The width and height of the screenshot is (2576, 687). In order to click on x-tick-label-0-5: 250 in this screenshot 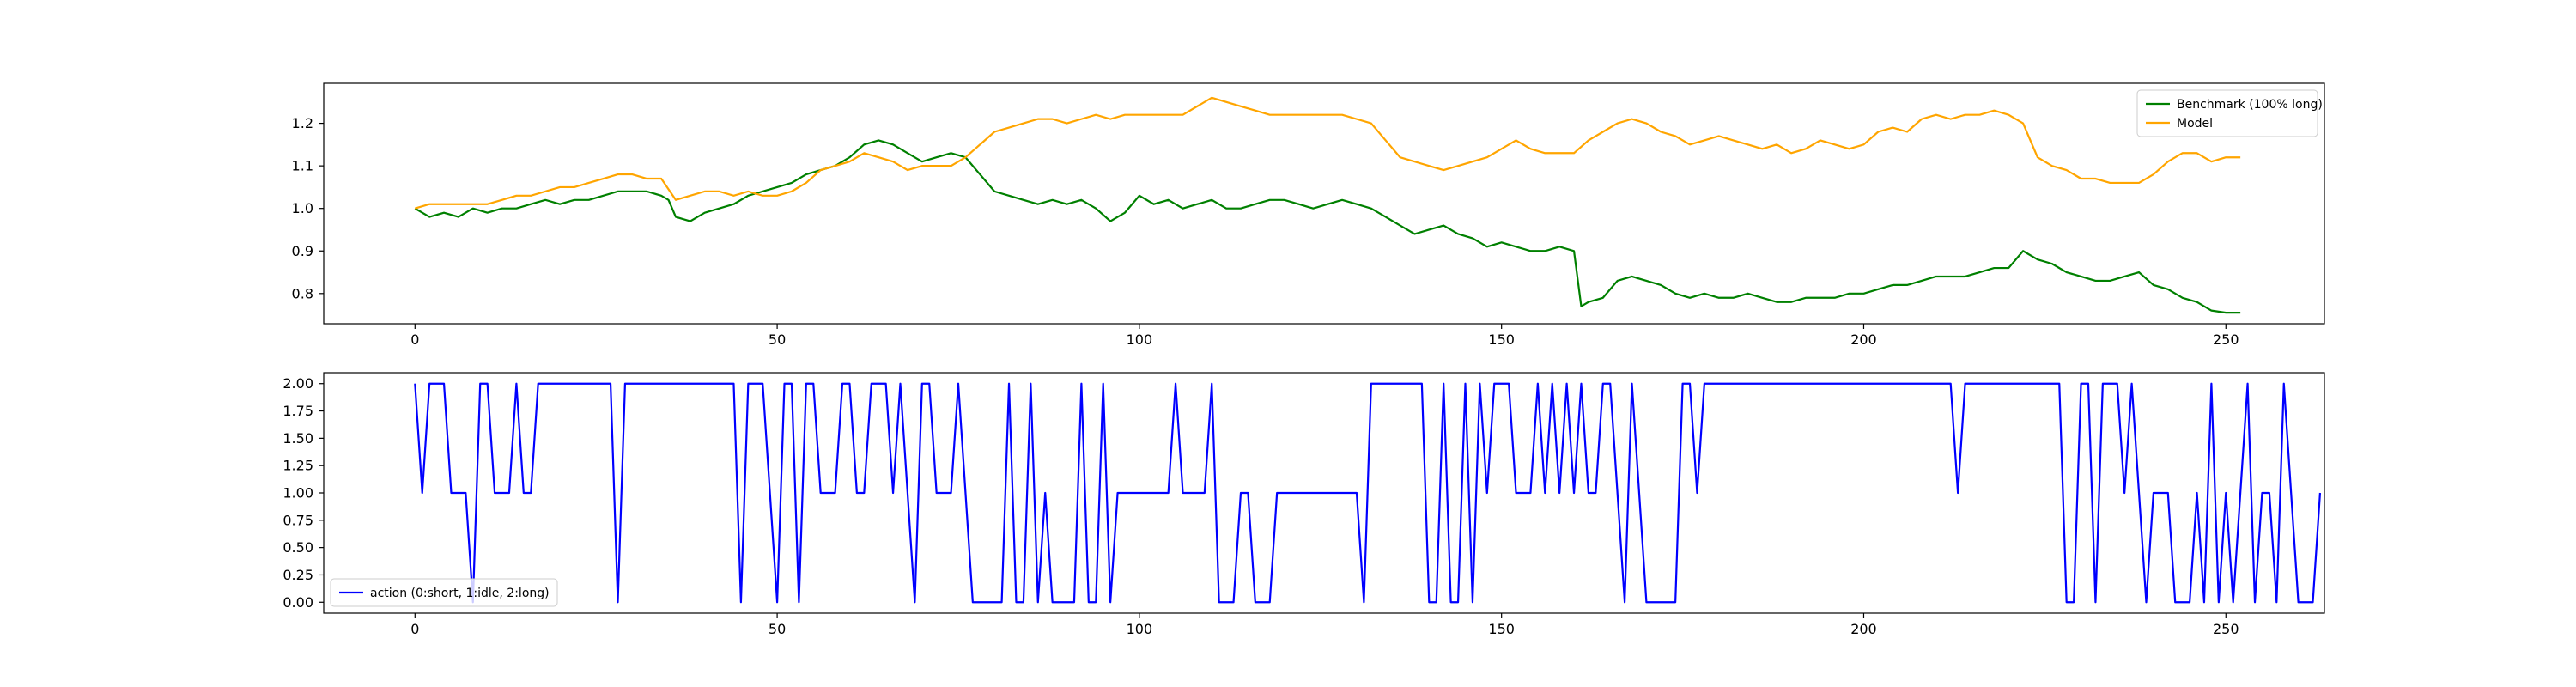, I will do `click(2226, 339)`.